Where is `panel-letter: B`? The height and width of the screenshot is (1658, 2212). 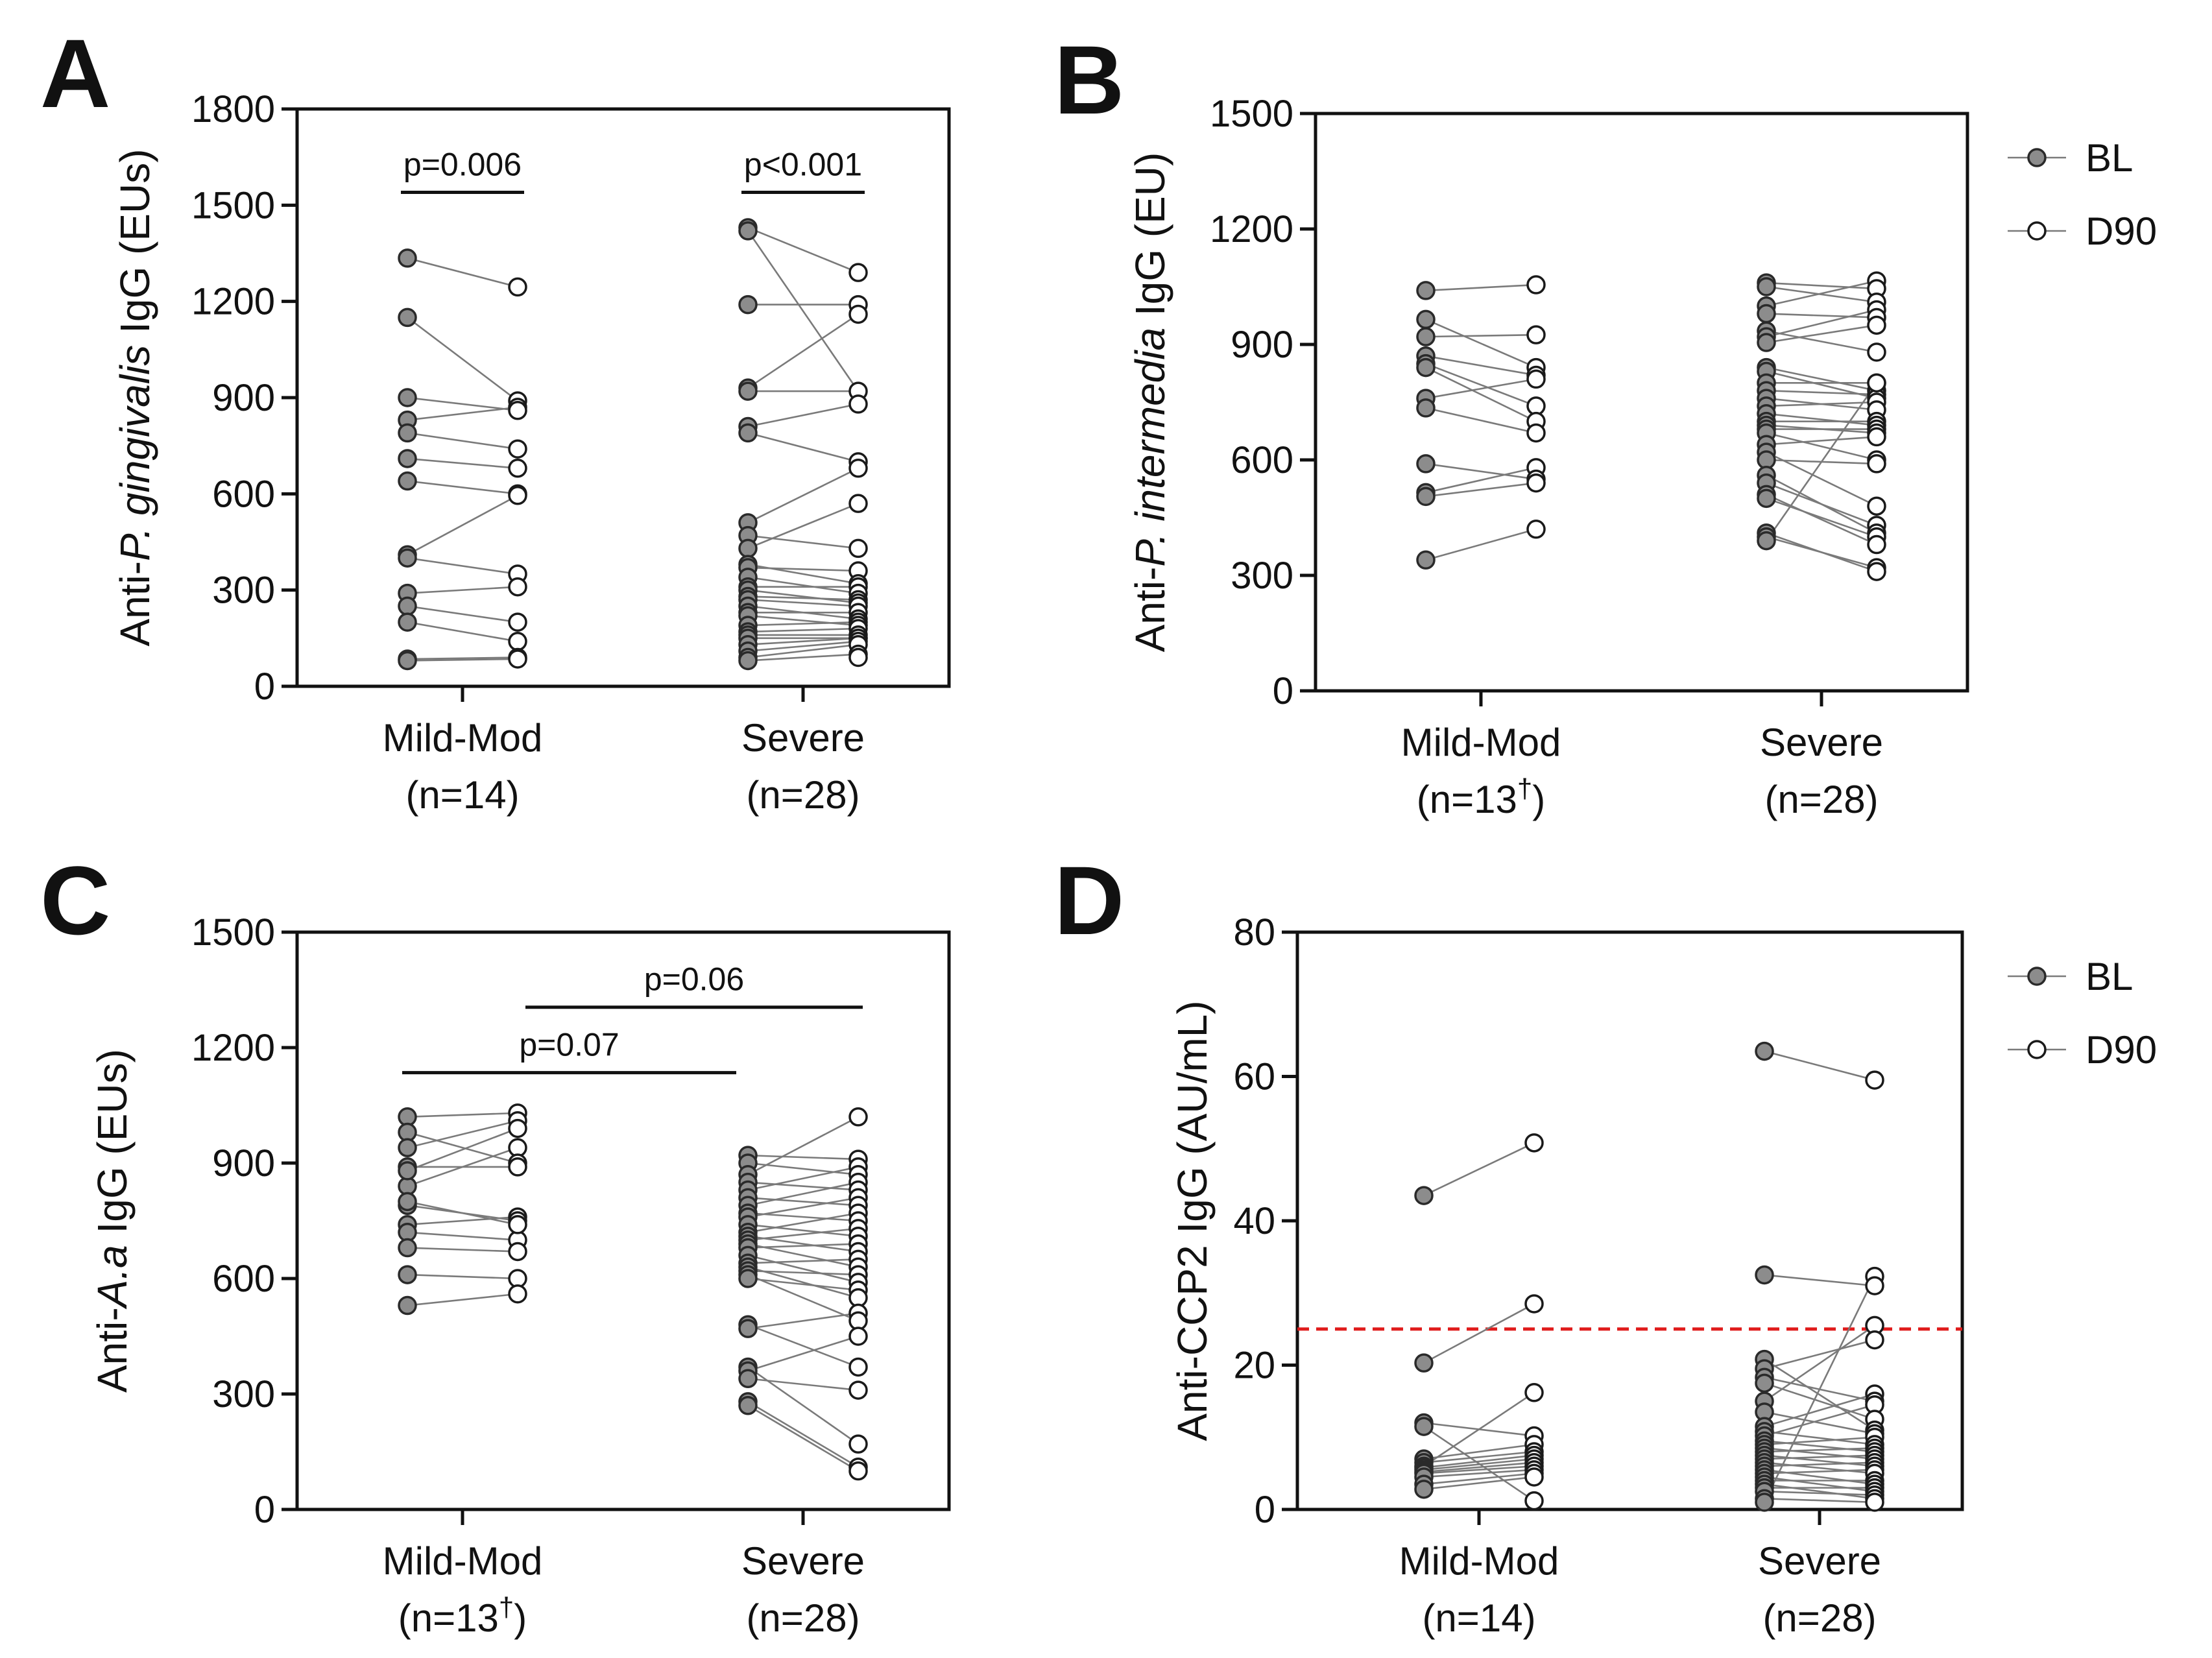 panel-letter: B is located at coordinates (1089, 80).